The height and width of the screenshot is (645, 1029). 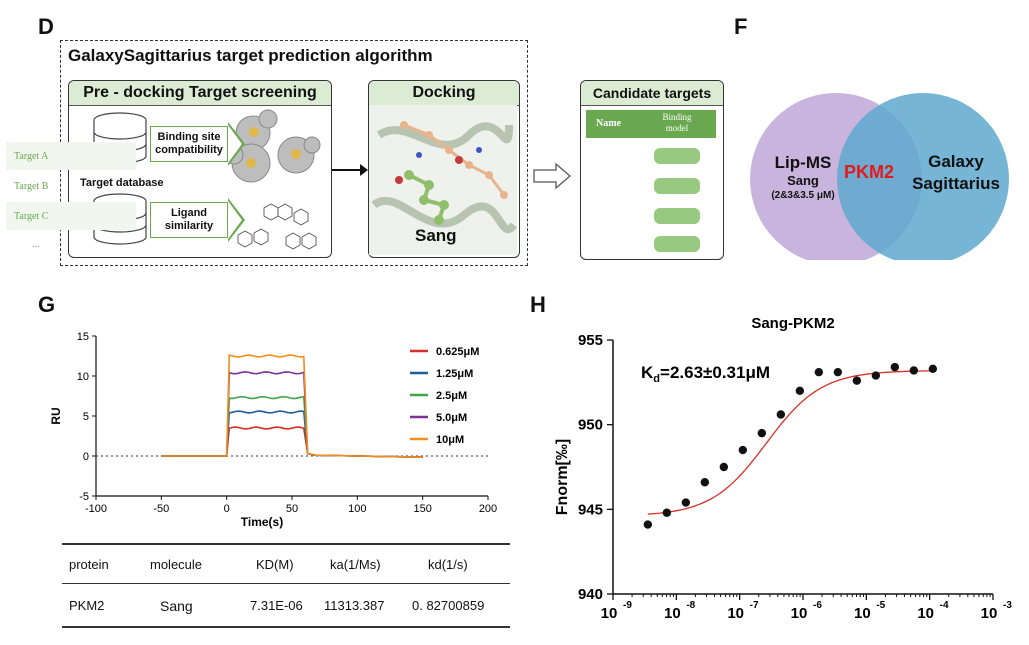 What do you see at coordinates (448, 564) in the screenshot?
I see `table-header-kd-off: kd(1/s)` at bounding box center [448, 564].